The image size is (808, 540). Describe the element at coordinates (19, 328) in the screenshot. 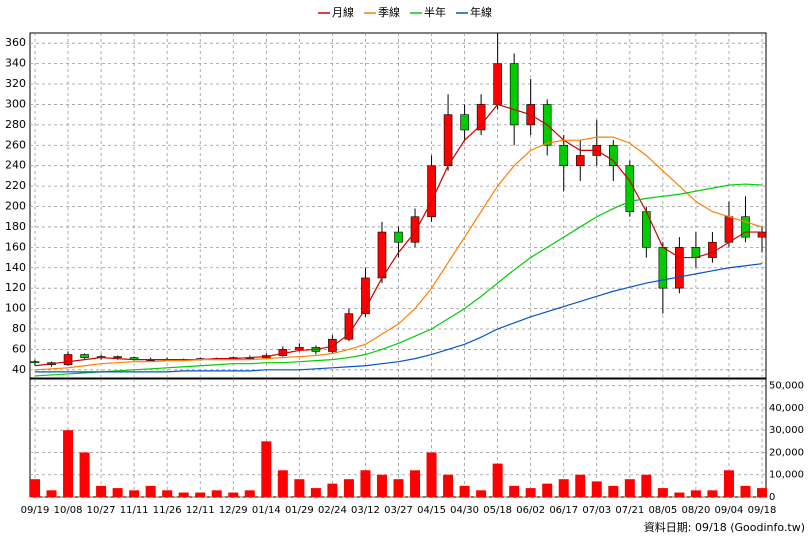

I see `y-tick-label: 80` at that location.